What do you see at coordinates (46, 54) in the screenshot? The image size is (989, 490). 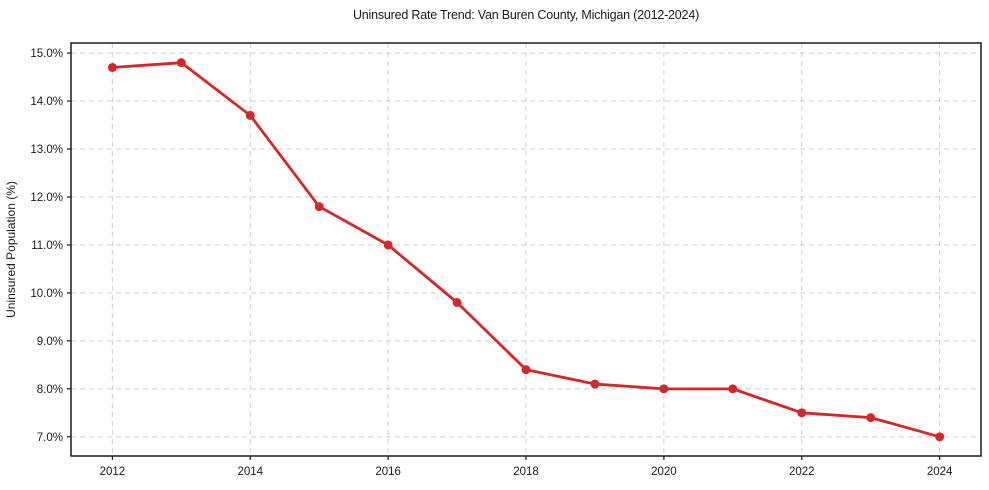 I see `y-tick-label: 15.0%` at bounding box center [46, 54].